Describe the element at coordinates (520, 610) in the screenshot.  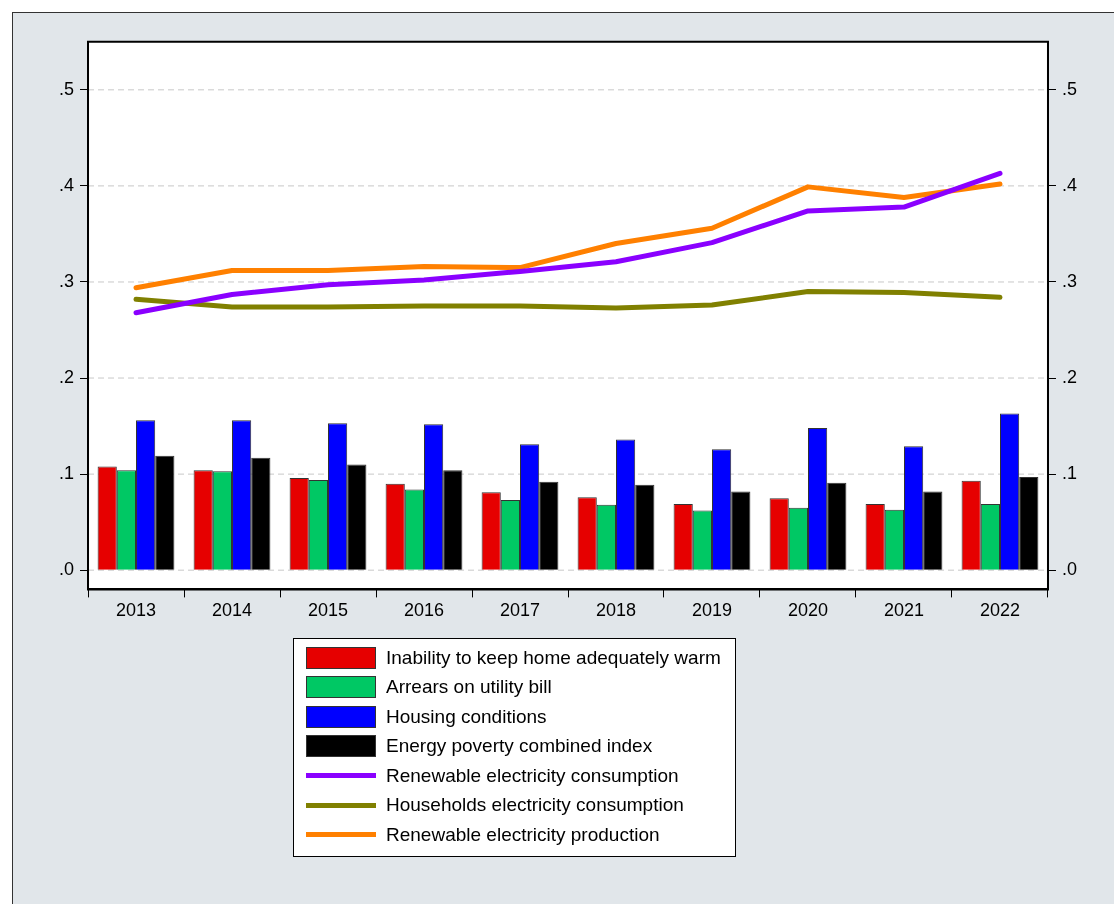
I see `x-tick-label: 2017` at that location.